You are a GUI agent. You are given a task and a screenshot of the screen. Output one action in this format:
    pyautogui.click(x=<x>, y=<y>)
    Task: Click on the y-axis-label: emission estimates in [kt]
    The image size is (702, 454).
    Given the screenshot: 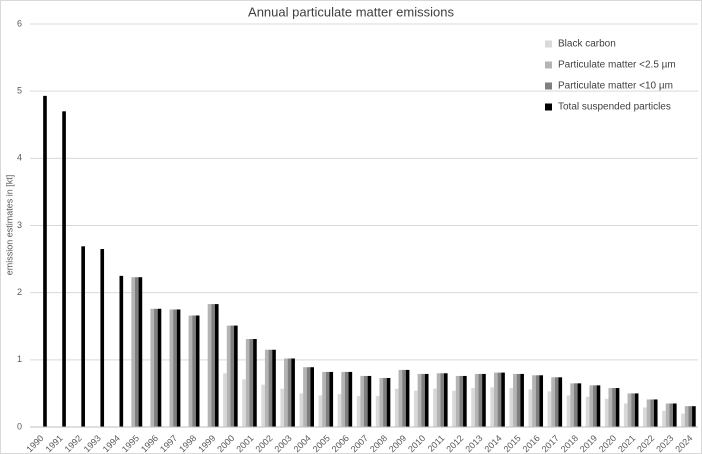 What is the action you would take?
    pyautogui.click(x=9, y=225)
    